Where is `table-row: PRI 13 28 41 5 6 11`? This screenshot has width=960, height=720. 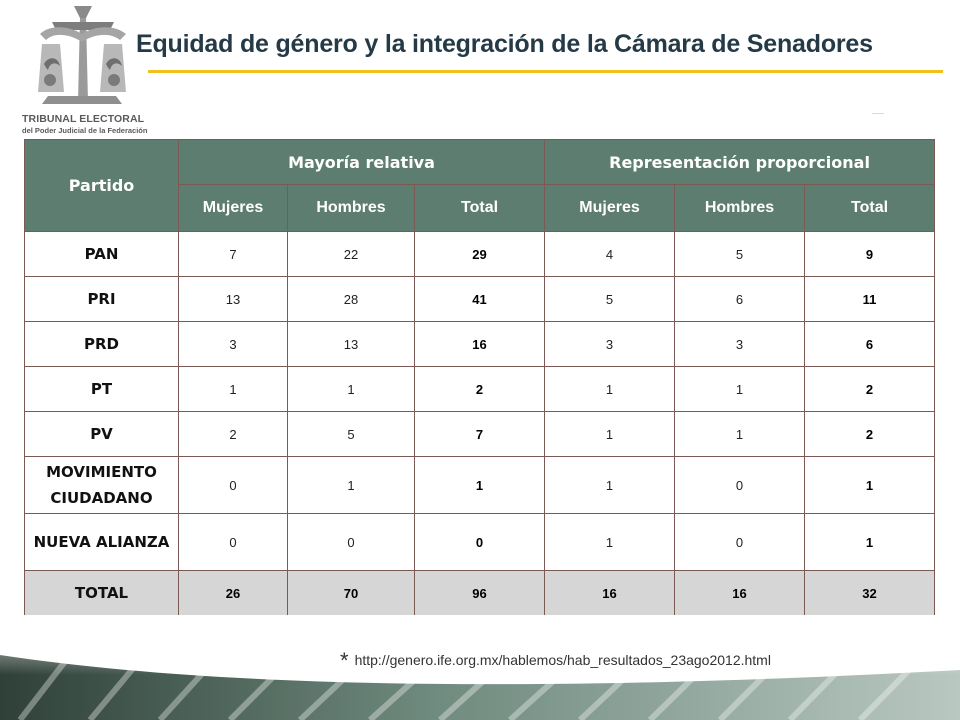
table-row: PRI 13 28 41 5 6 11 is located at coordinates (480, 299).